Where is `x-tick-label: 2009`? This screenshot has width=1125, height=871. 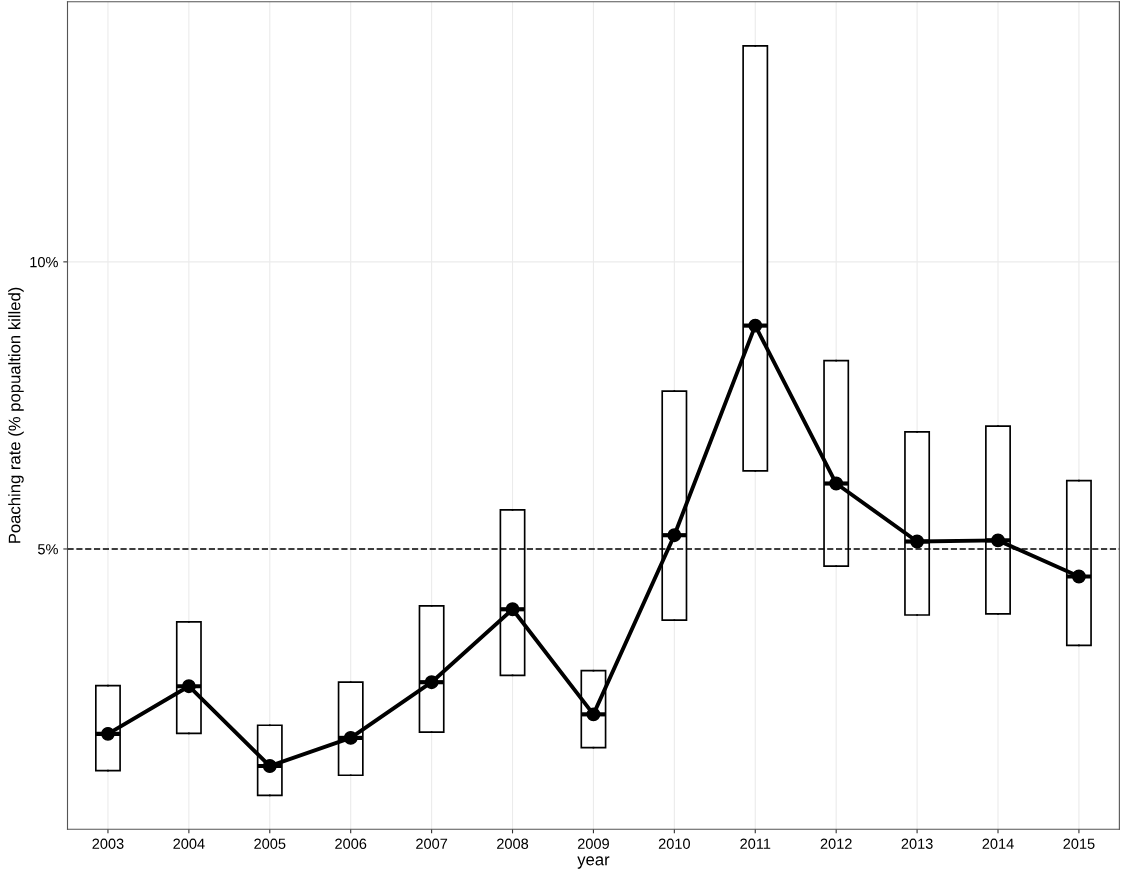 x-tick-label: 2009 is located at coordinates (593, 843).